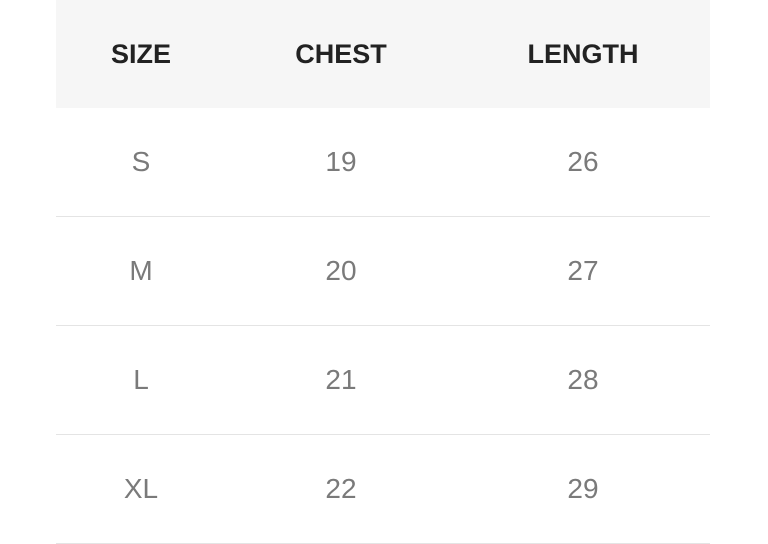  I want to click on cell-length: 26, so click(583, 162).